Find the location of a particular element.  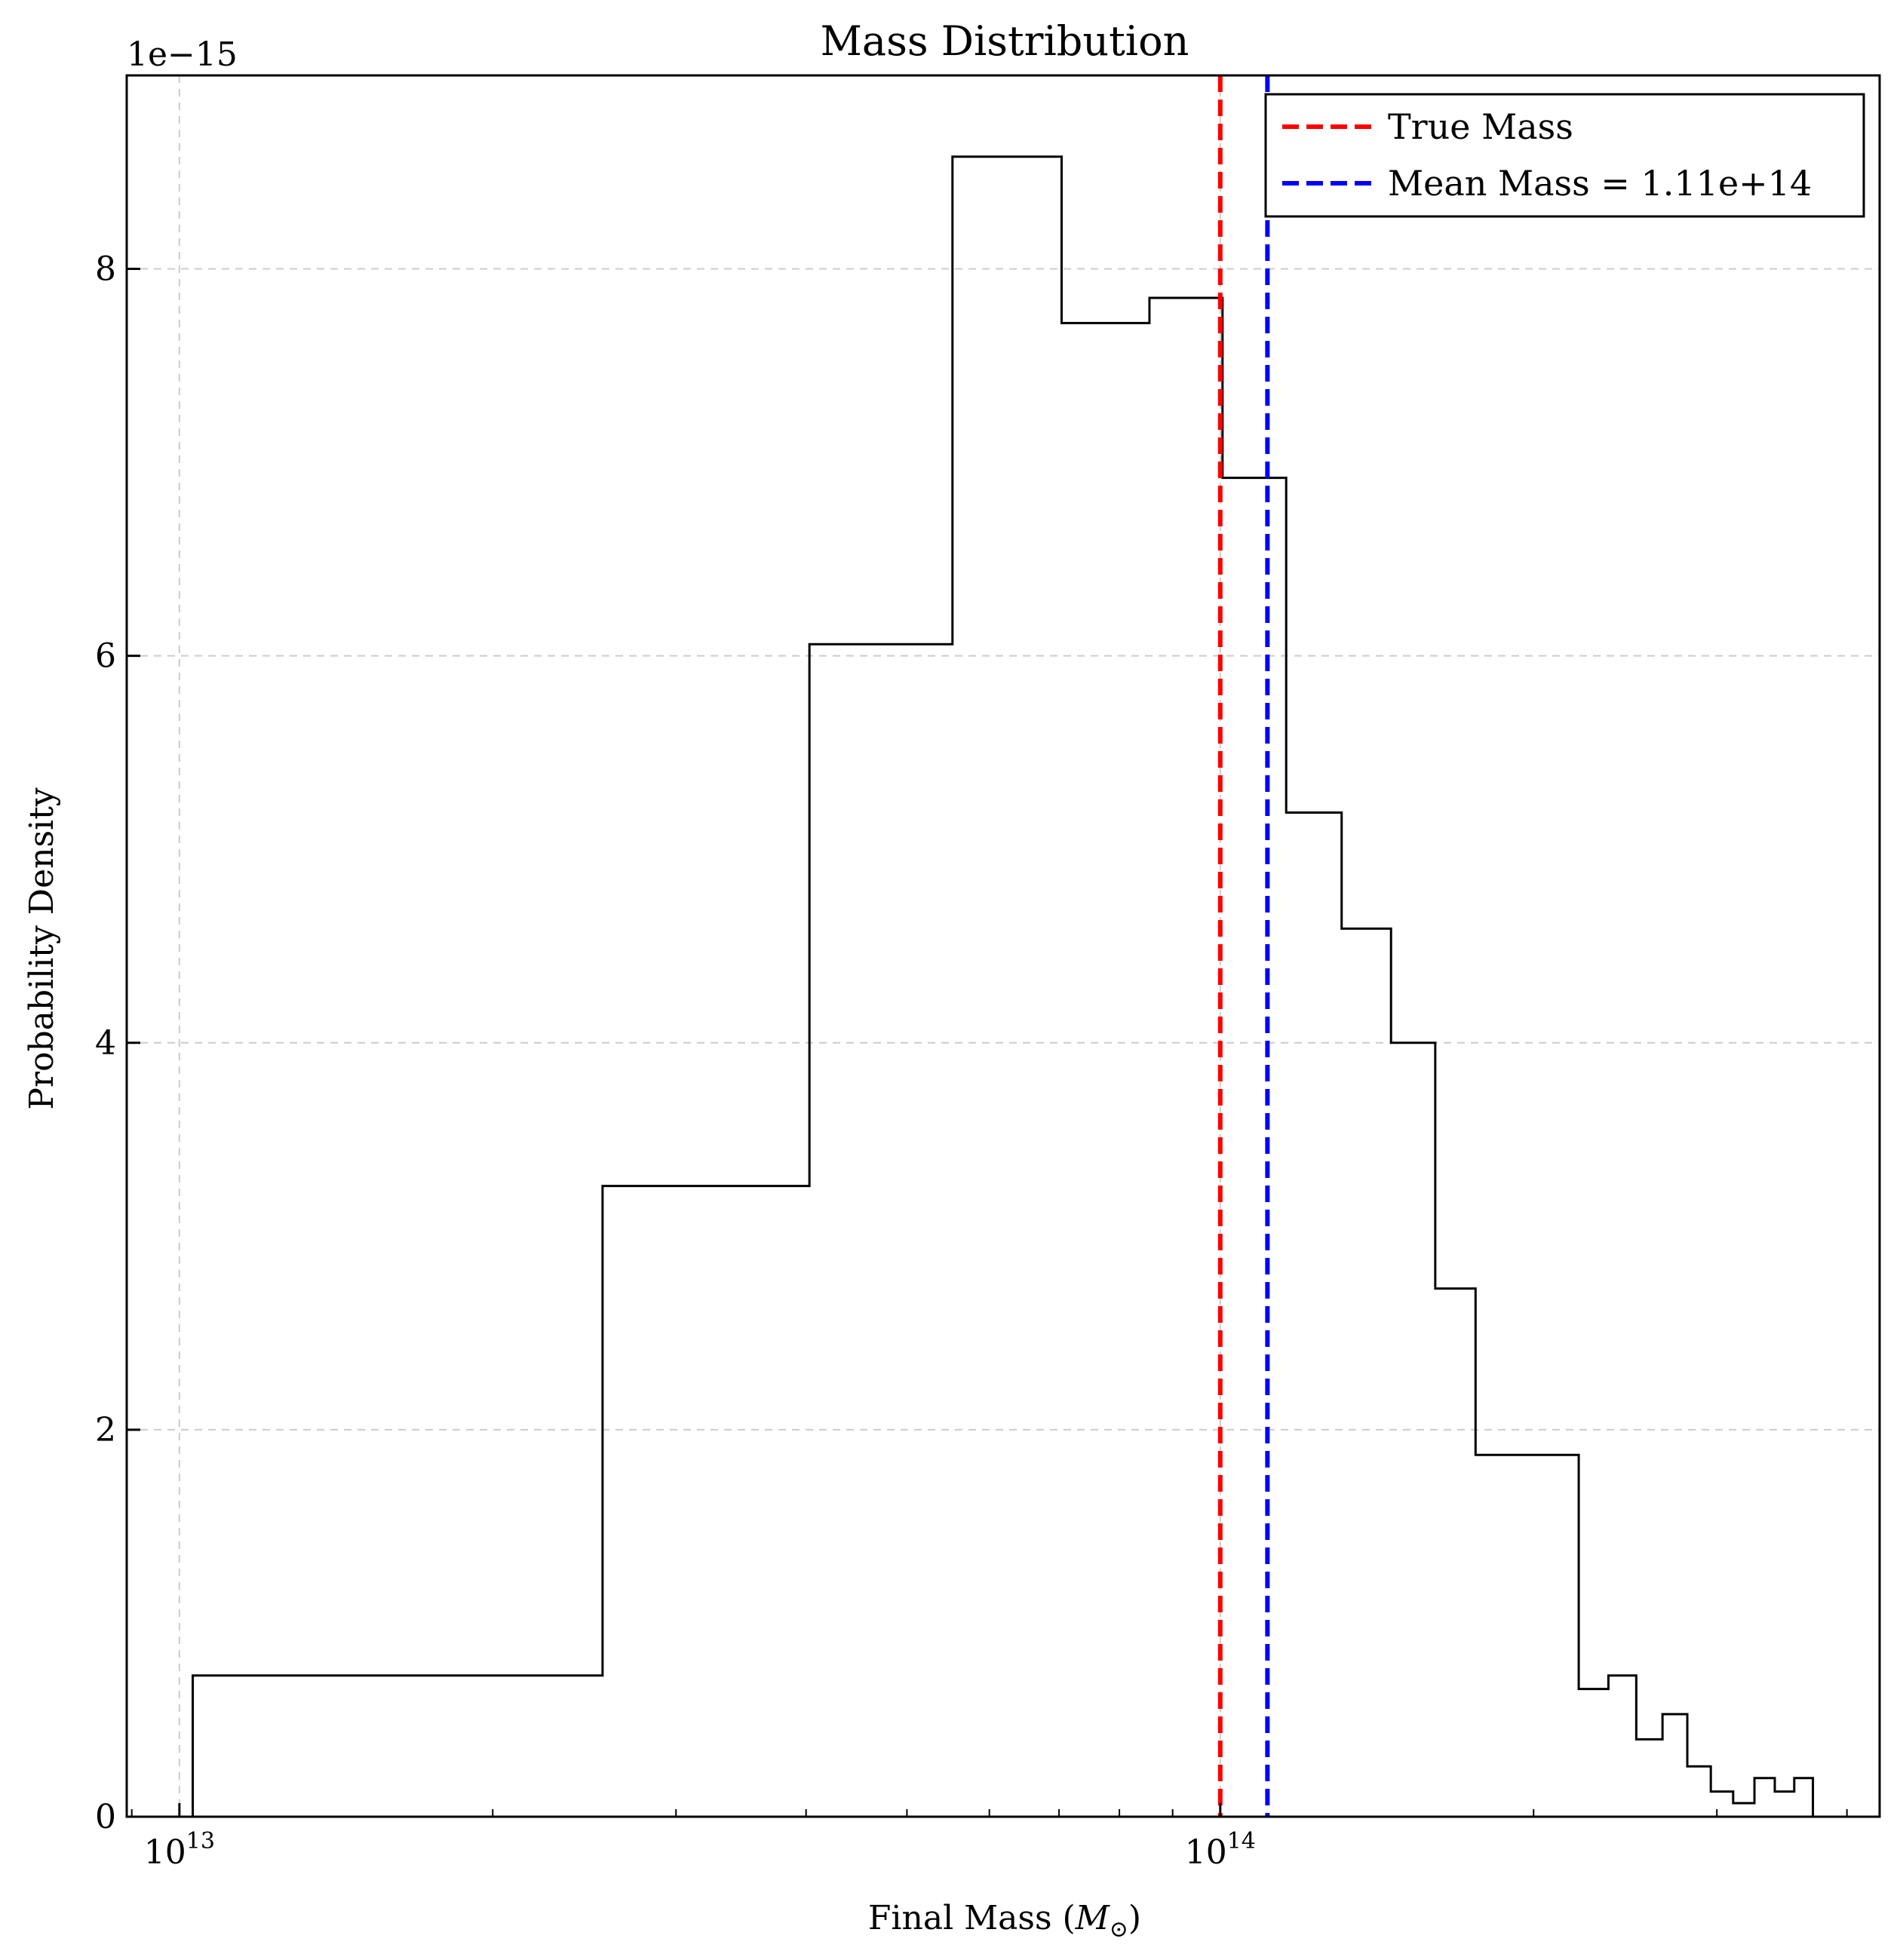

legend-box is located at coordinates (1564, 155).